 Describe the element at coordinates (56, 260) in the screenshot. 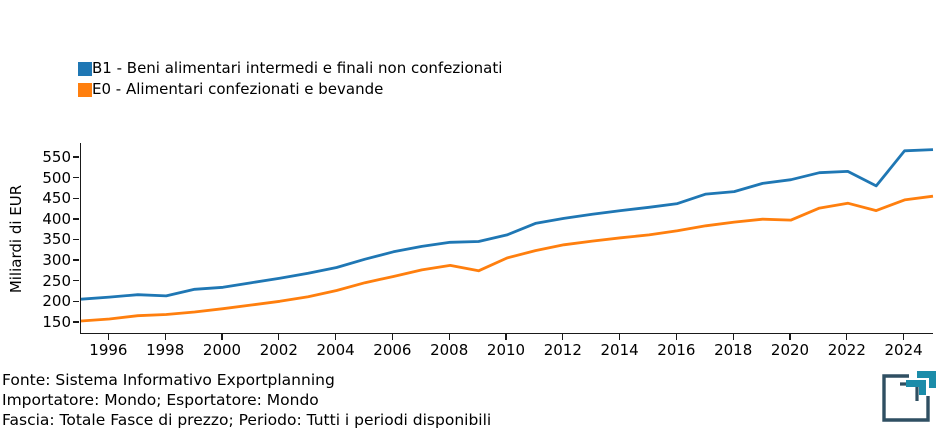

I see `y-tick-label: 300` at that location.